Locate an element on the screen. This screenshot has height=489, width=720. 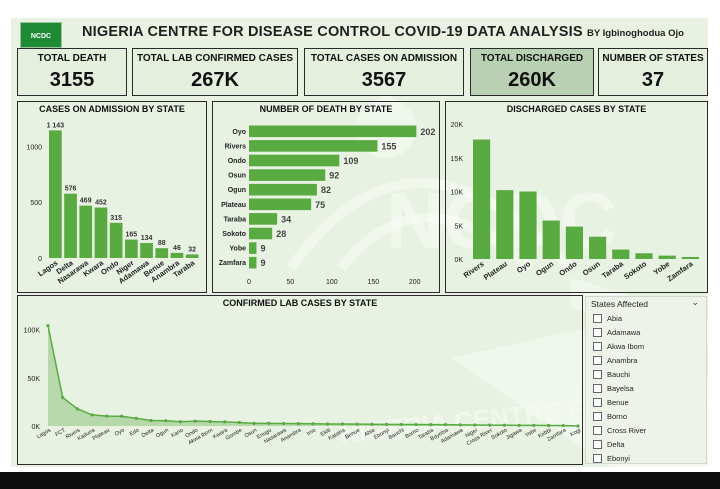
chevron-down-icon: ⌄ is located at coordinates (695, 302).